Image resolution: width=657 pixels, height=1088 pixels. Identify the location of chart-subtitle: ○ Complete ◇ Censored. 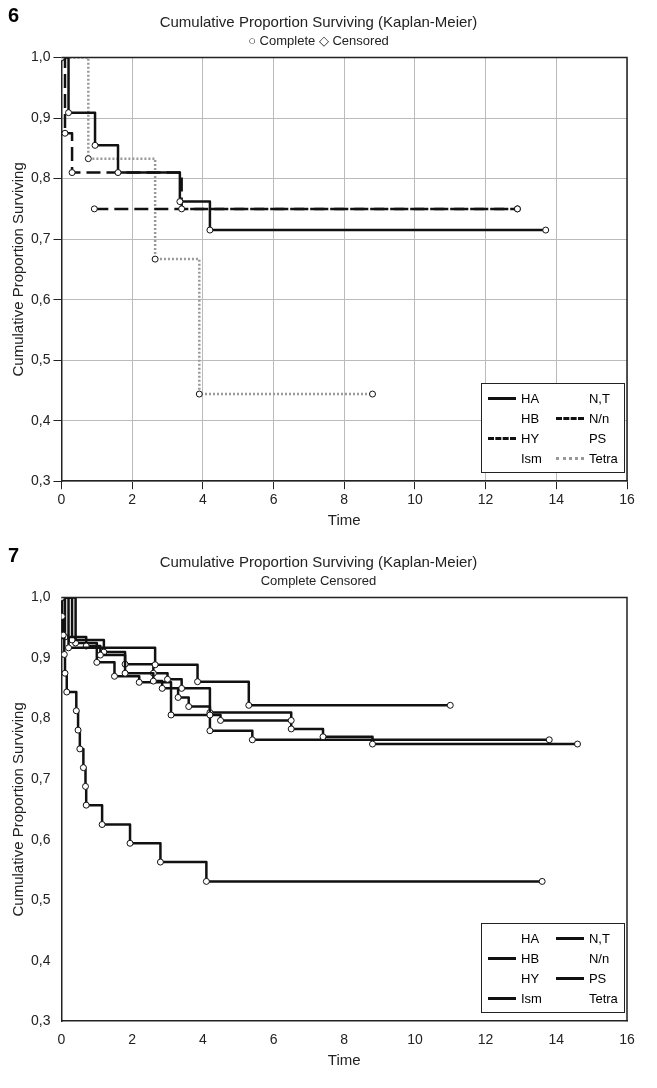
(318, 41).